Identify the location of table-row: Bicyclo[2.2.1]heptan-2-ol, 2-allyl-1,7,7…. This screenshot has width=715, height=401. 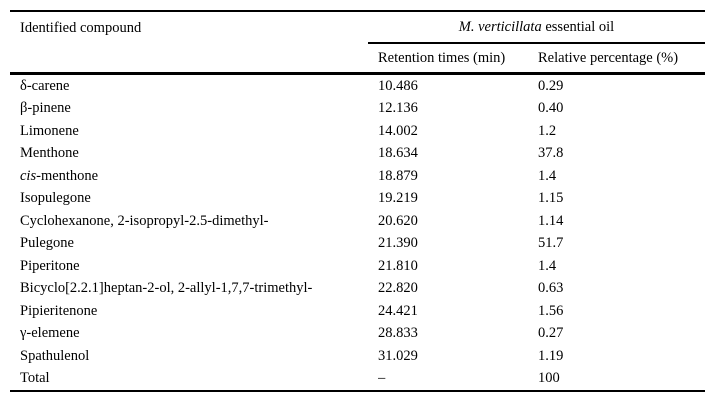
(357, 289).